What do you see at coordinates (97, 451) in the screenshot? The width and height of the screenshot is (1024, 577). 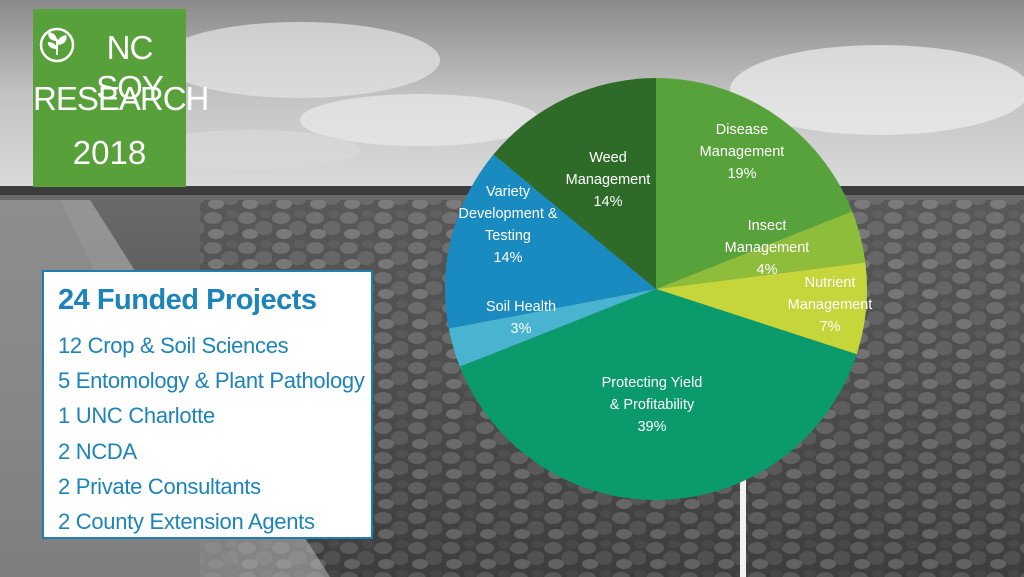 I see `project-item: 2 NCDA` at bounding box center [97, 451].